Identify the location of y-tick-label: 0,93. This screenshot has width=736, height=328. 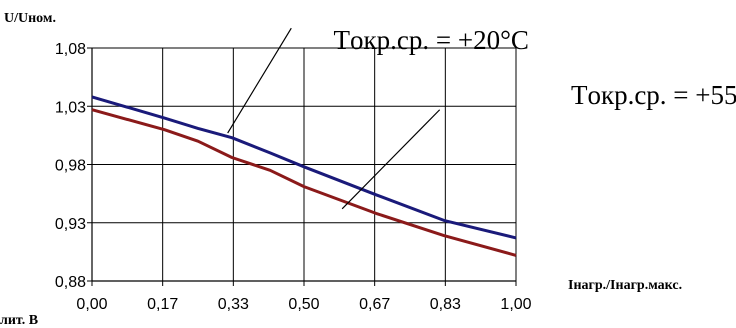
(70, 224).